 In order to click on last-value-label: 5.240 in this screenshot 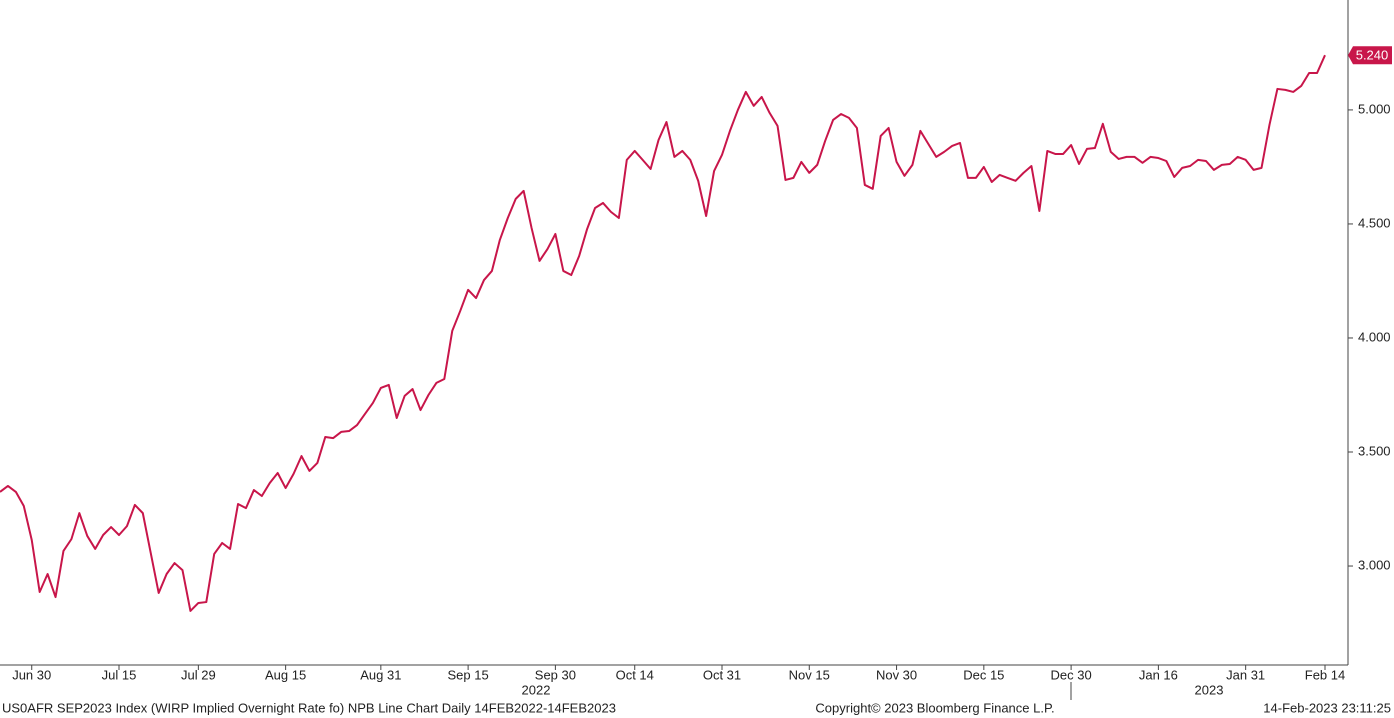, I will do `click(1372, 55)`.